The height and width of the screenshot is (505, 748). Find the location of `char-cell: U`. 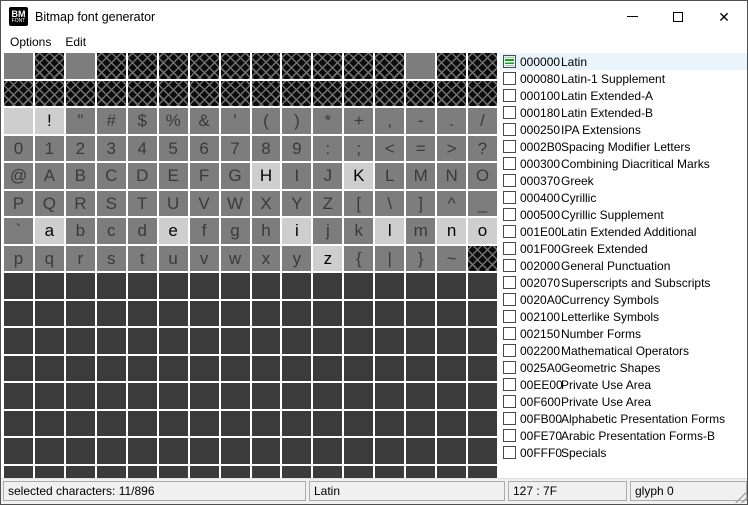

char-cell: U is located at coordinates (173, 203).